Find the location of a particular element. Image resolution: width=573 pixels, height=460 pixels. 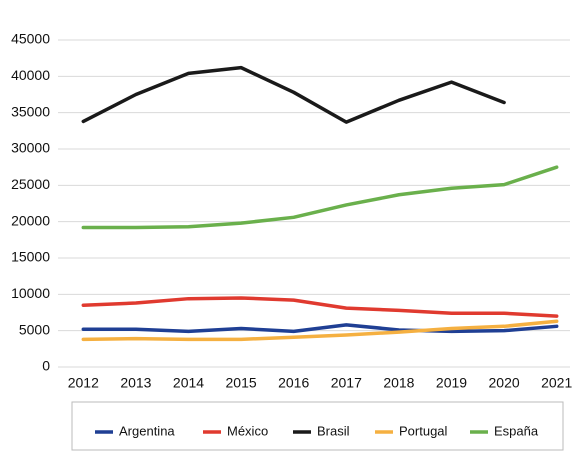

x-tick-label: 2020 is located at coordinates (504, 383).